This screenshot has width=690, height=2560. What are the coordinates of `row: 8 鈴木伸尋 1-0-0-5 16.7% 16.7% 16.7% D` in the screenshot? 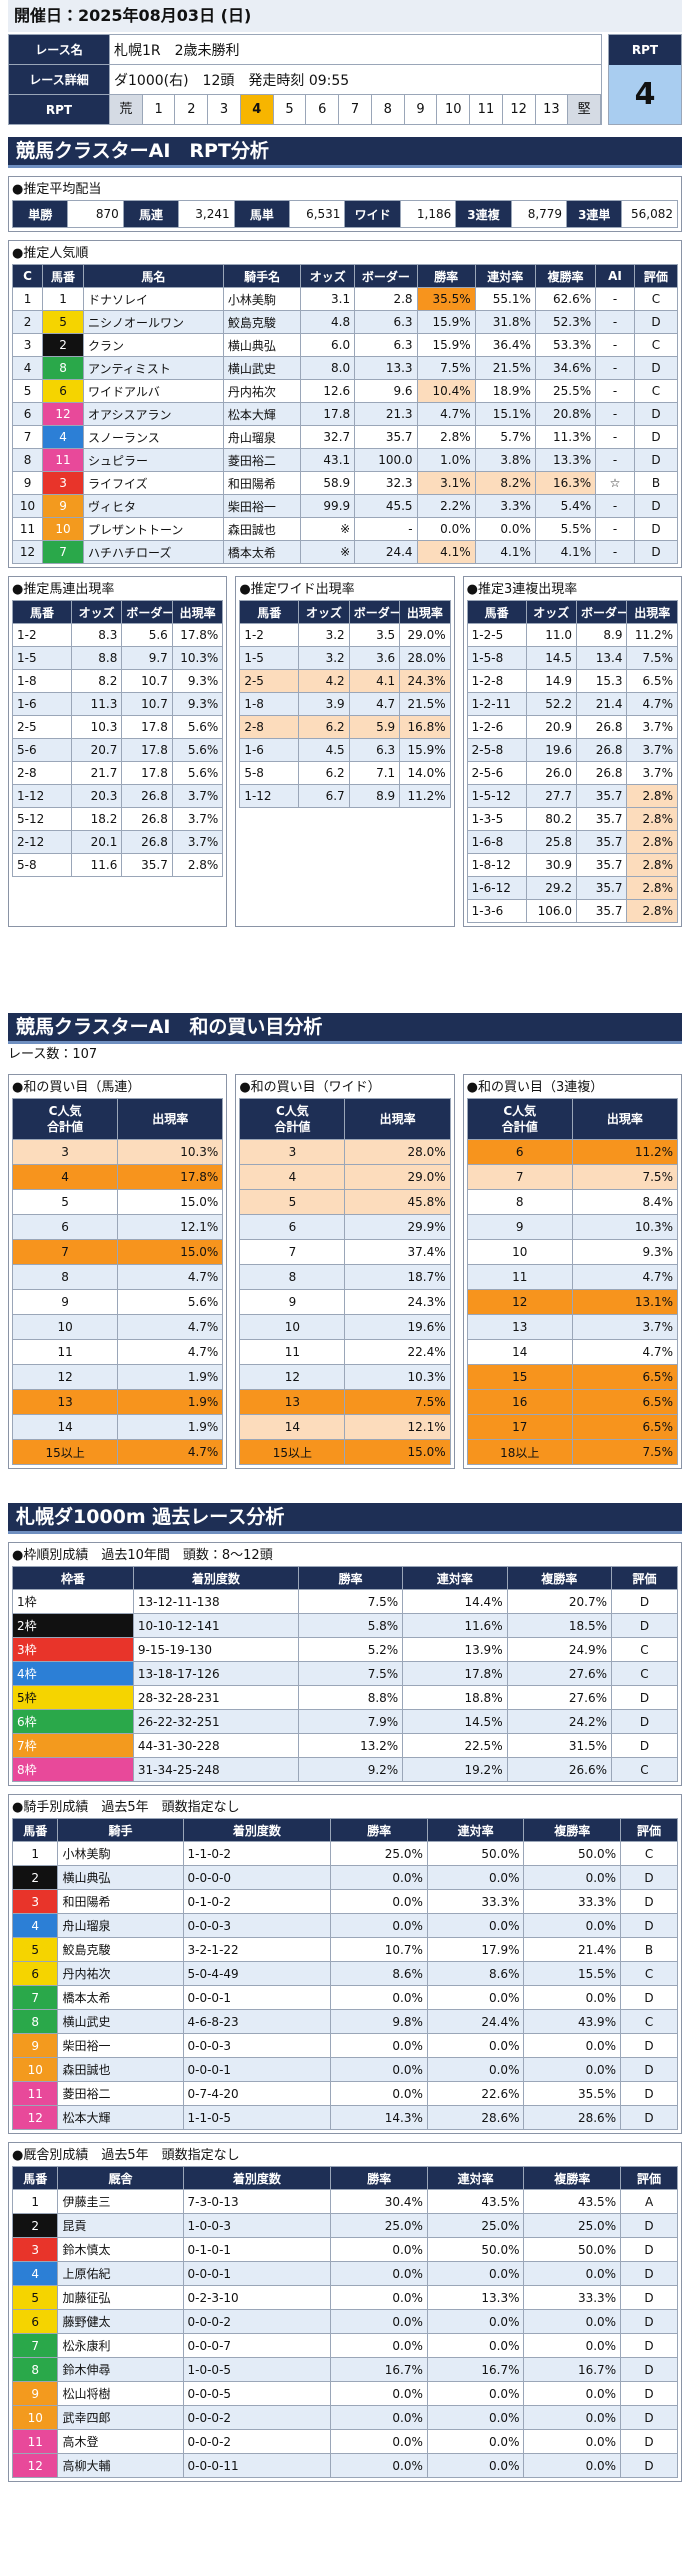 It's located at (344, 2369).